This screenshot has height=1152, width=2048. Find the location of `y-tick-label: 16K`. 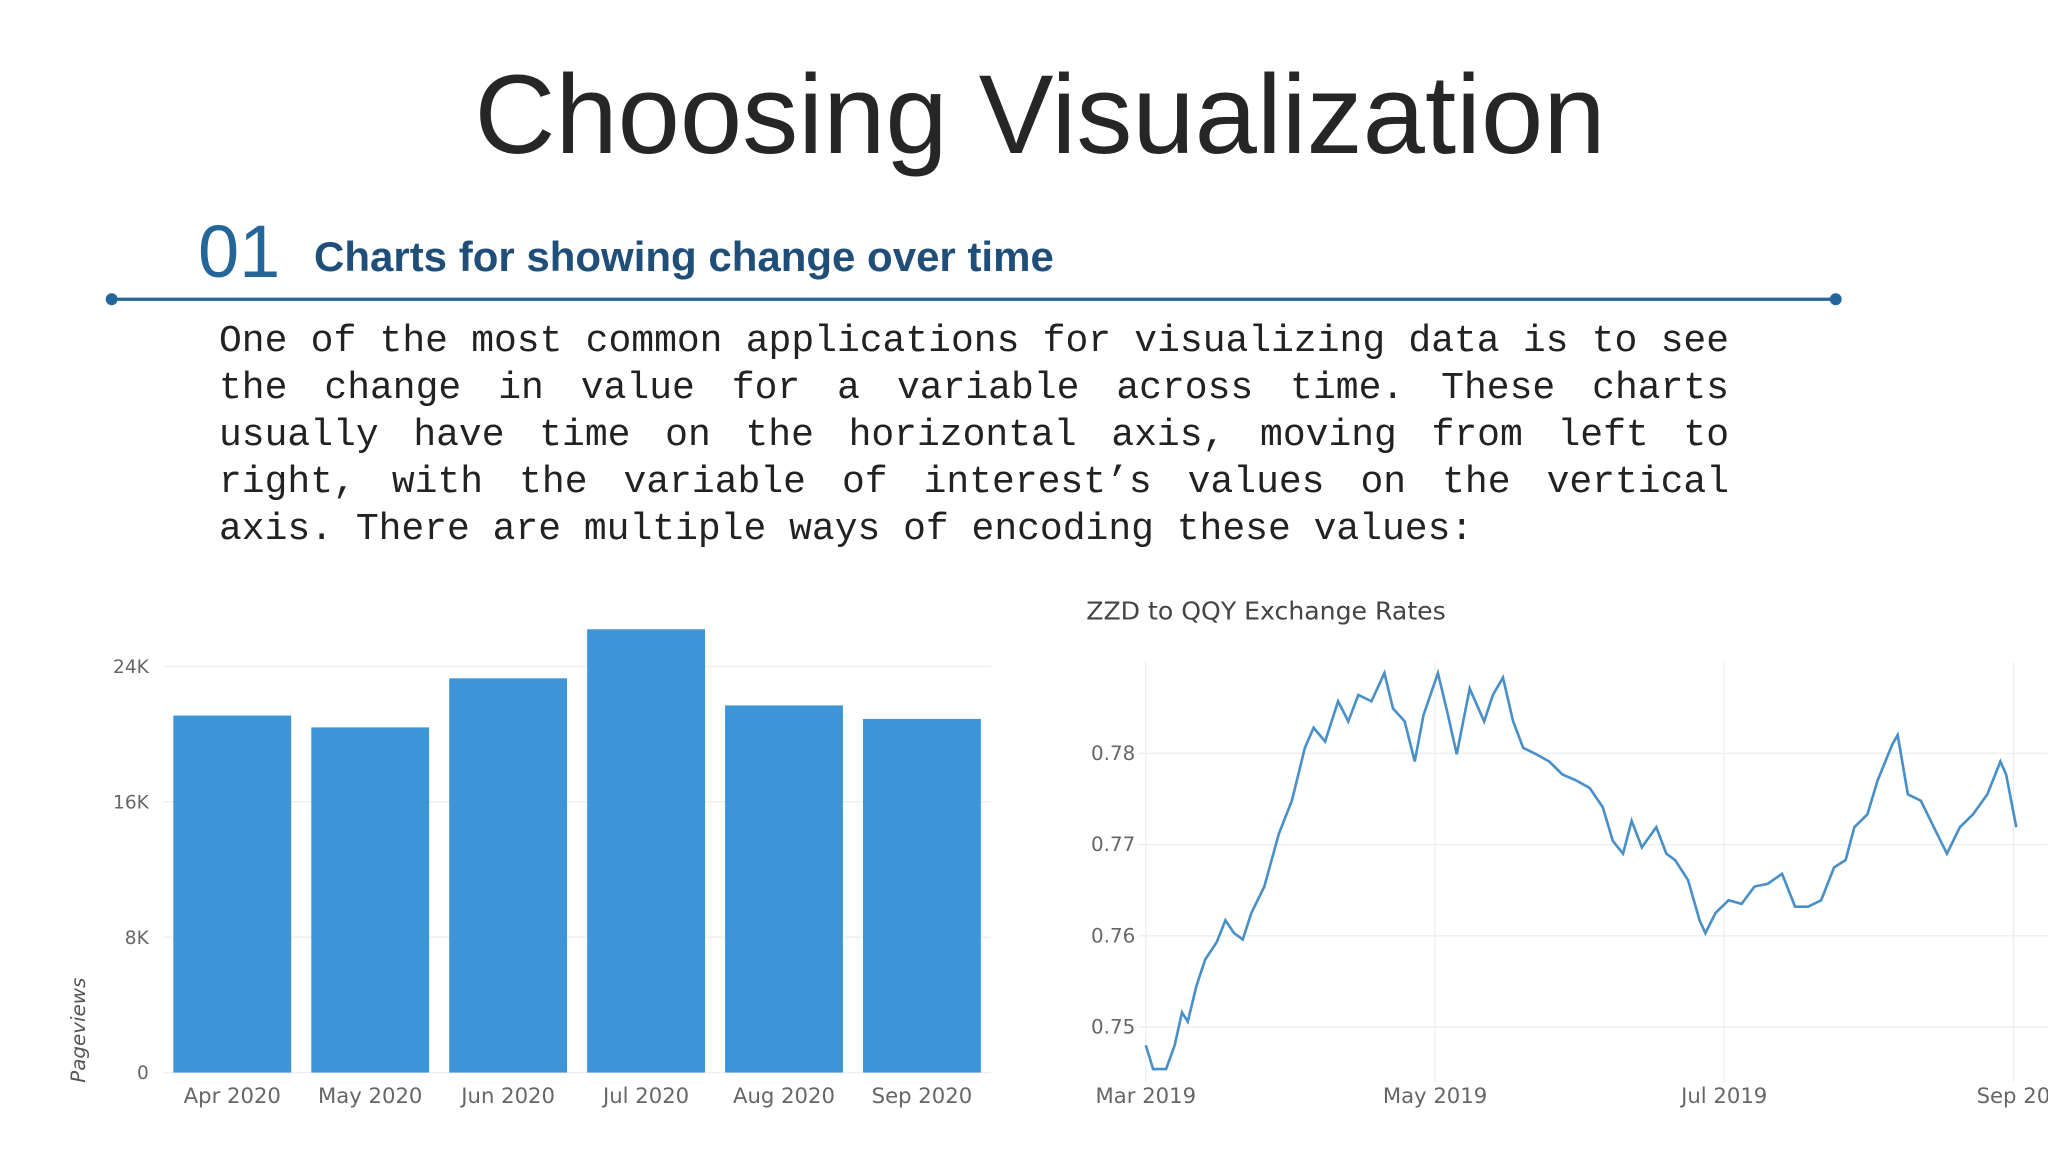

y-tick-label: 16K is located at coordinates (131, 802).